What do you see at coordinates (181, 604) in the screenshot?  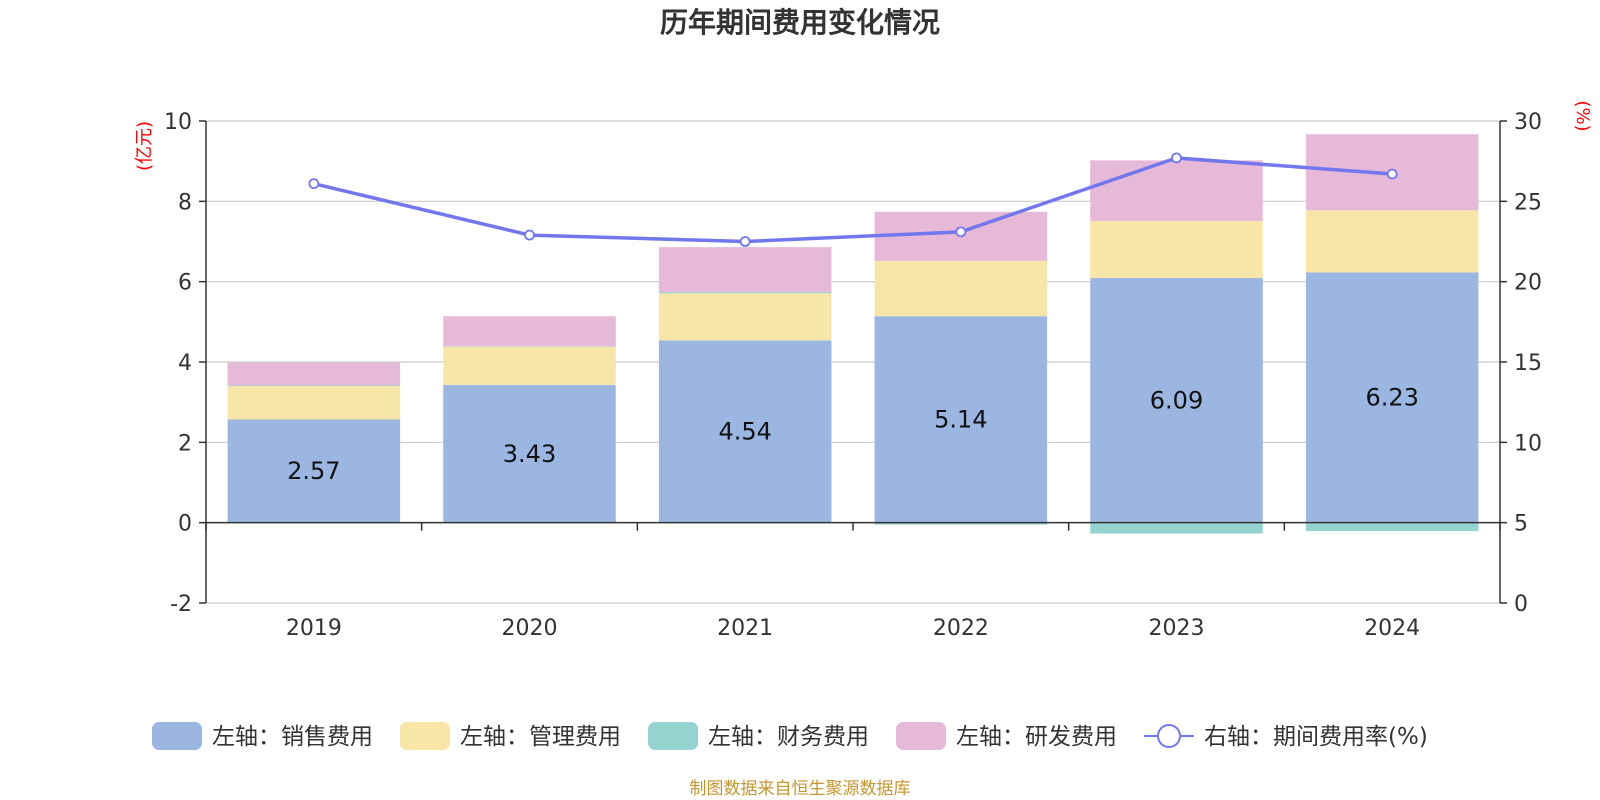 I see `left-axis-tick-label: -2` at bounding box center [181, 604].